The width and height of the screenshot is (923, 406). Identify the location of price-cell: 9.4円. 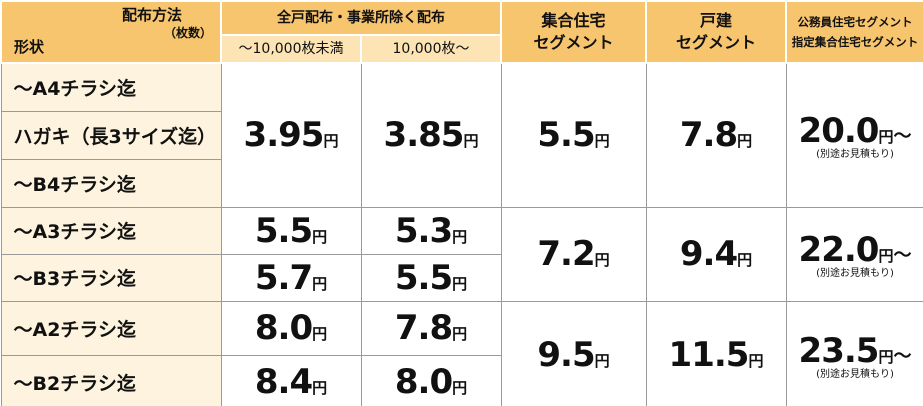
(716, 254).